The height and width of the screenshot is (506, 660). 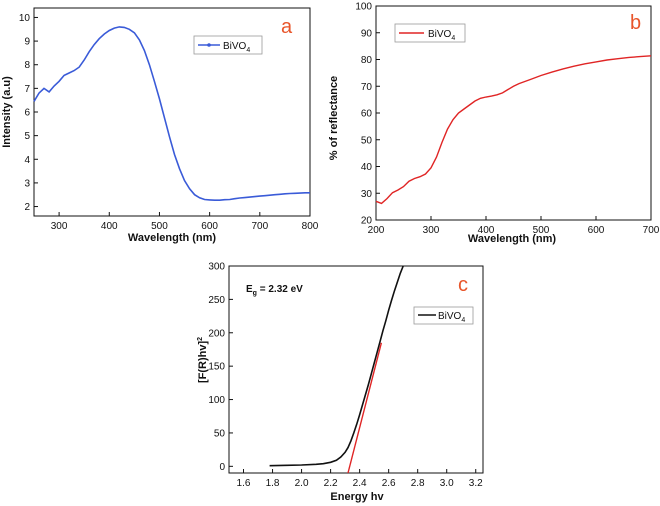 I want to click on panel-b-ytick-label: 30, so click(x=367, y=194).